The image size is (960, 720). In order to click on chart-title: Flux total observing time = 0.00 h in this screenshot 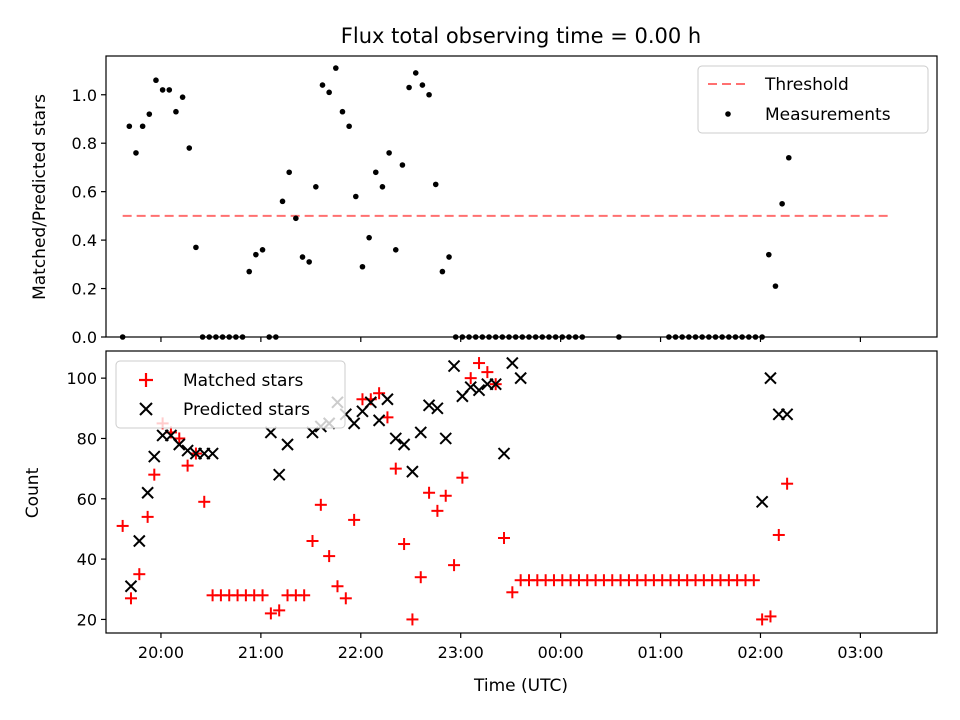, I will do `click(521, 36)`.